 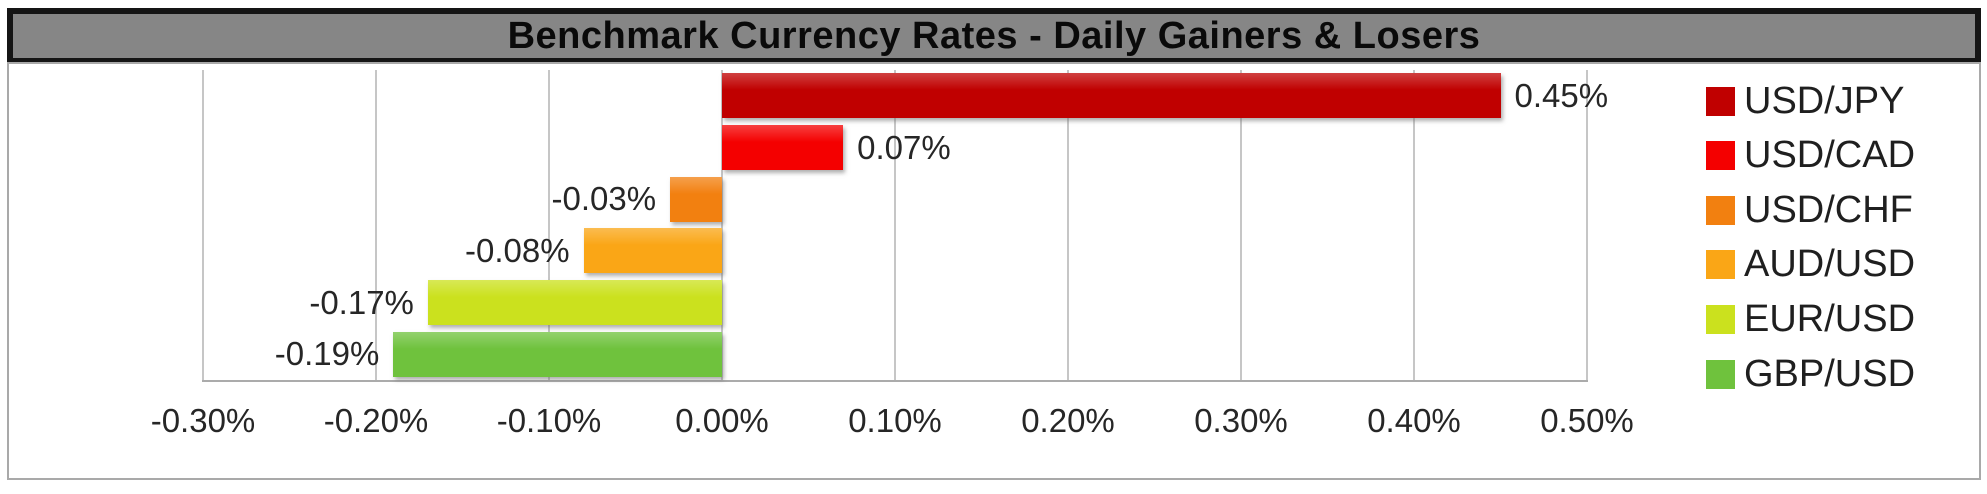 What do you see at coordinates (327, 354) in the screenshot?
I see `data-label: -0.19%` at bounding box center [327, 354].